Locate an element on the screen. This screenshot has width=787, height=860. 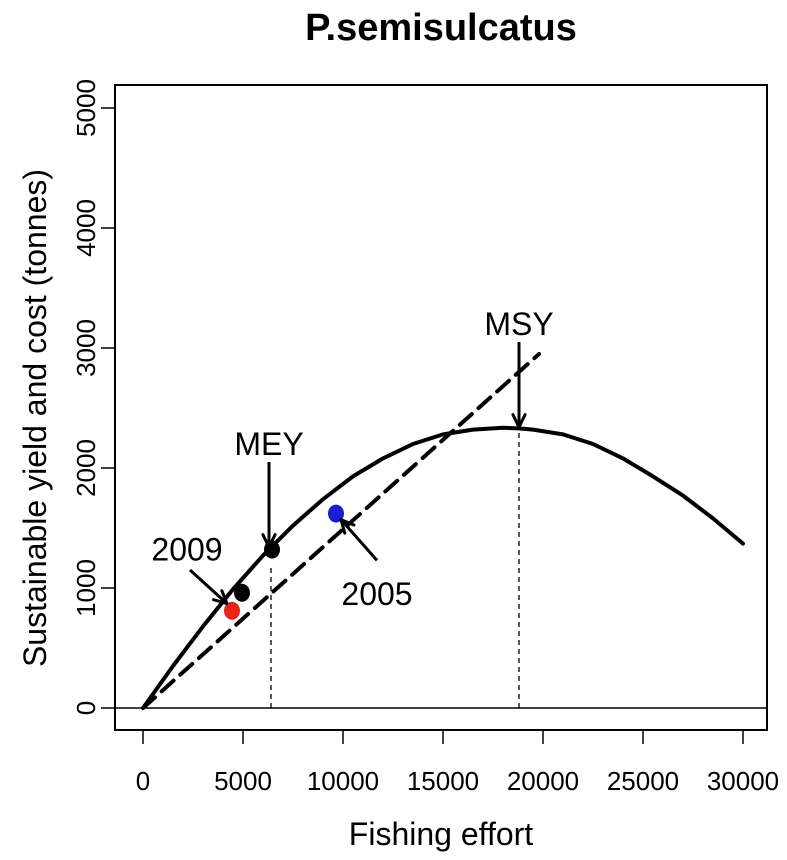
x-tick-label-0: 0 is located at coordinates (143, 781).